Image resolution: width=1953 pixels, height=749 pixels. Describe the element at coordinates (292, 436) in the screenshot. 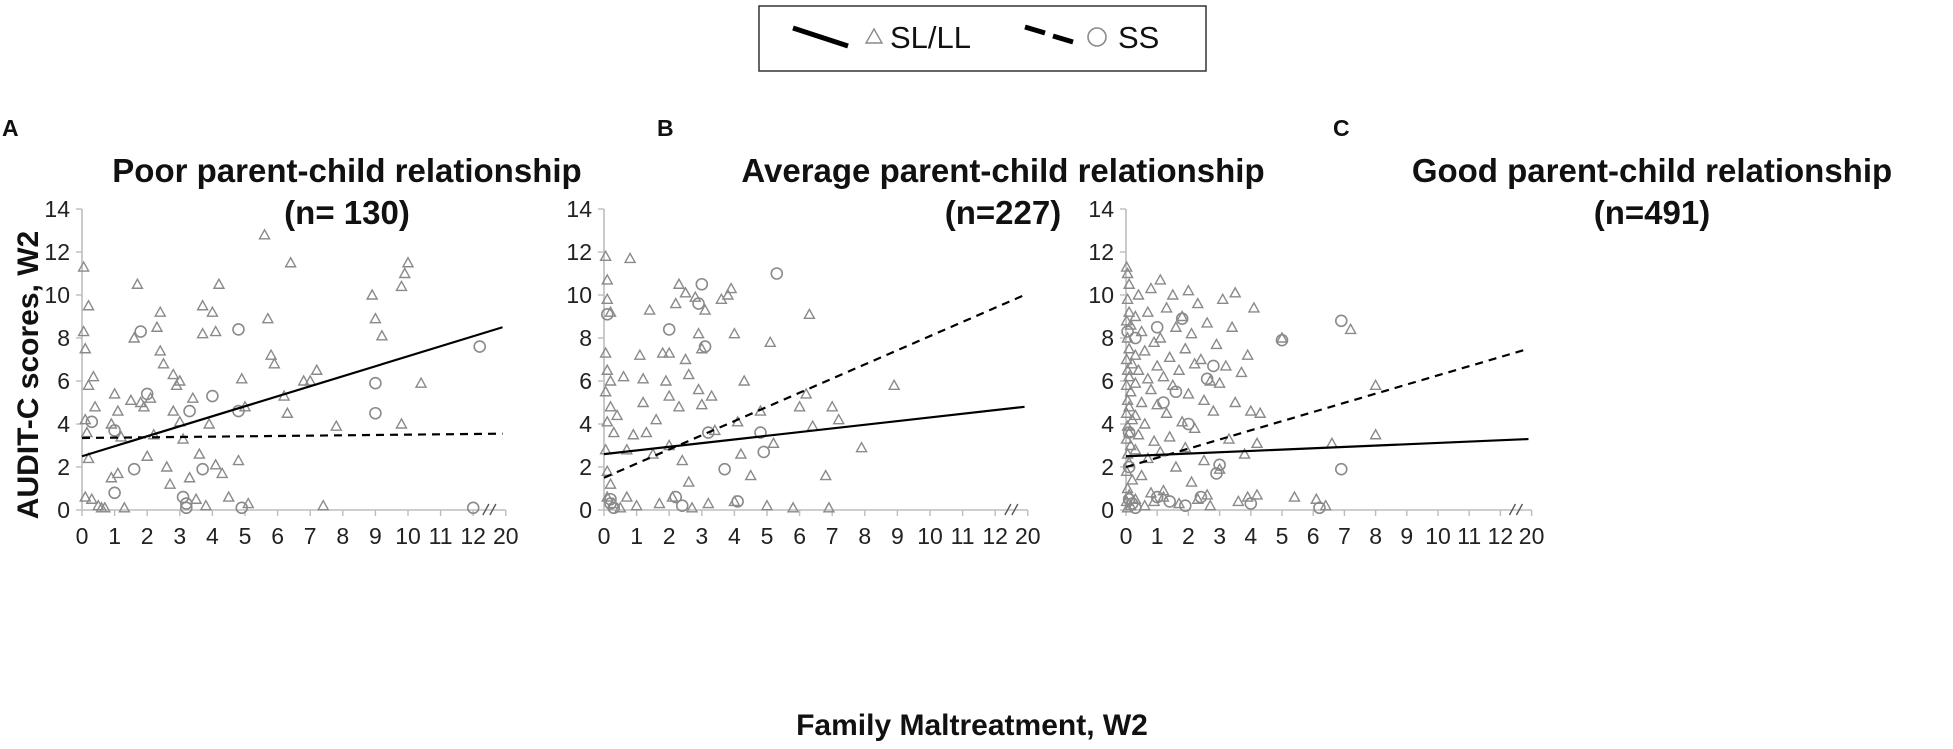

I see `fit-line-ss` at that location.